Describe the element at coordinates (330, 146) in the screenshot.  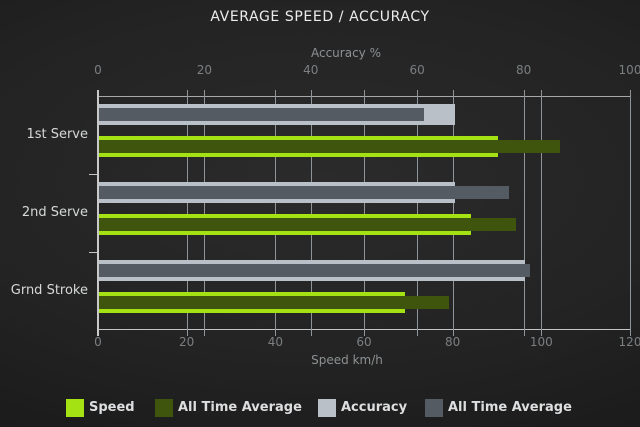
I see `bar-all-time-average-speed-1st-serve` at that location.